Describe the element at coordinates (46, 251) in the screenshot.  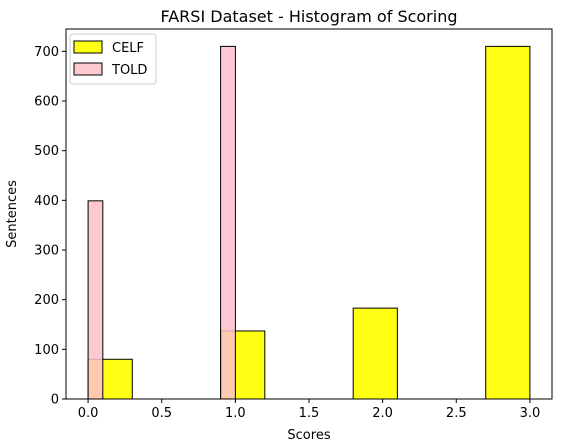
I see `y-tick-label: 300` at that location.